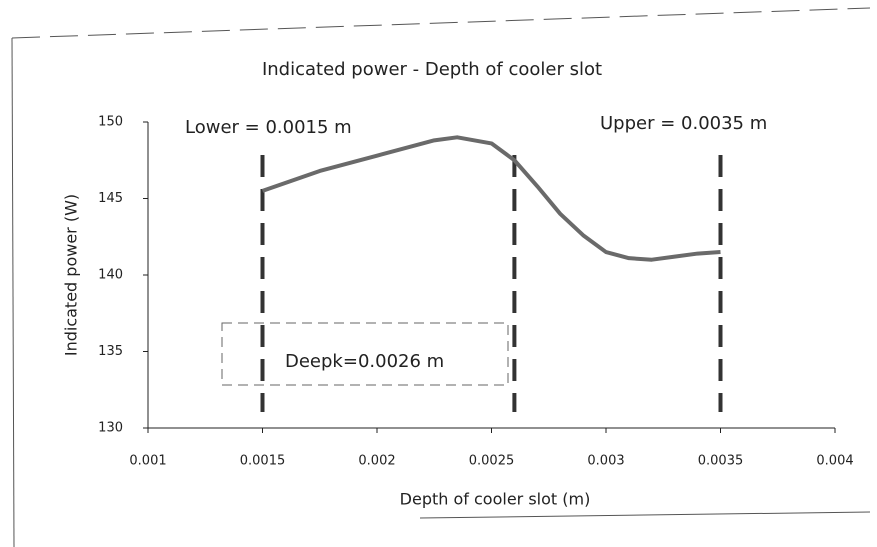  I want to click on x-axis-label: Depth of cooler slot (m), so click(495, 499).